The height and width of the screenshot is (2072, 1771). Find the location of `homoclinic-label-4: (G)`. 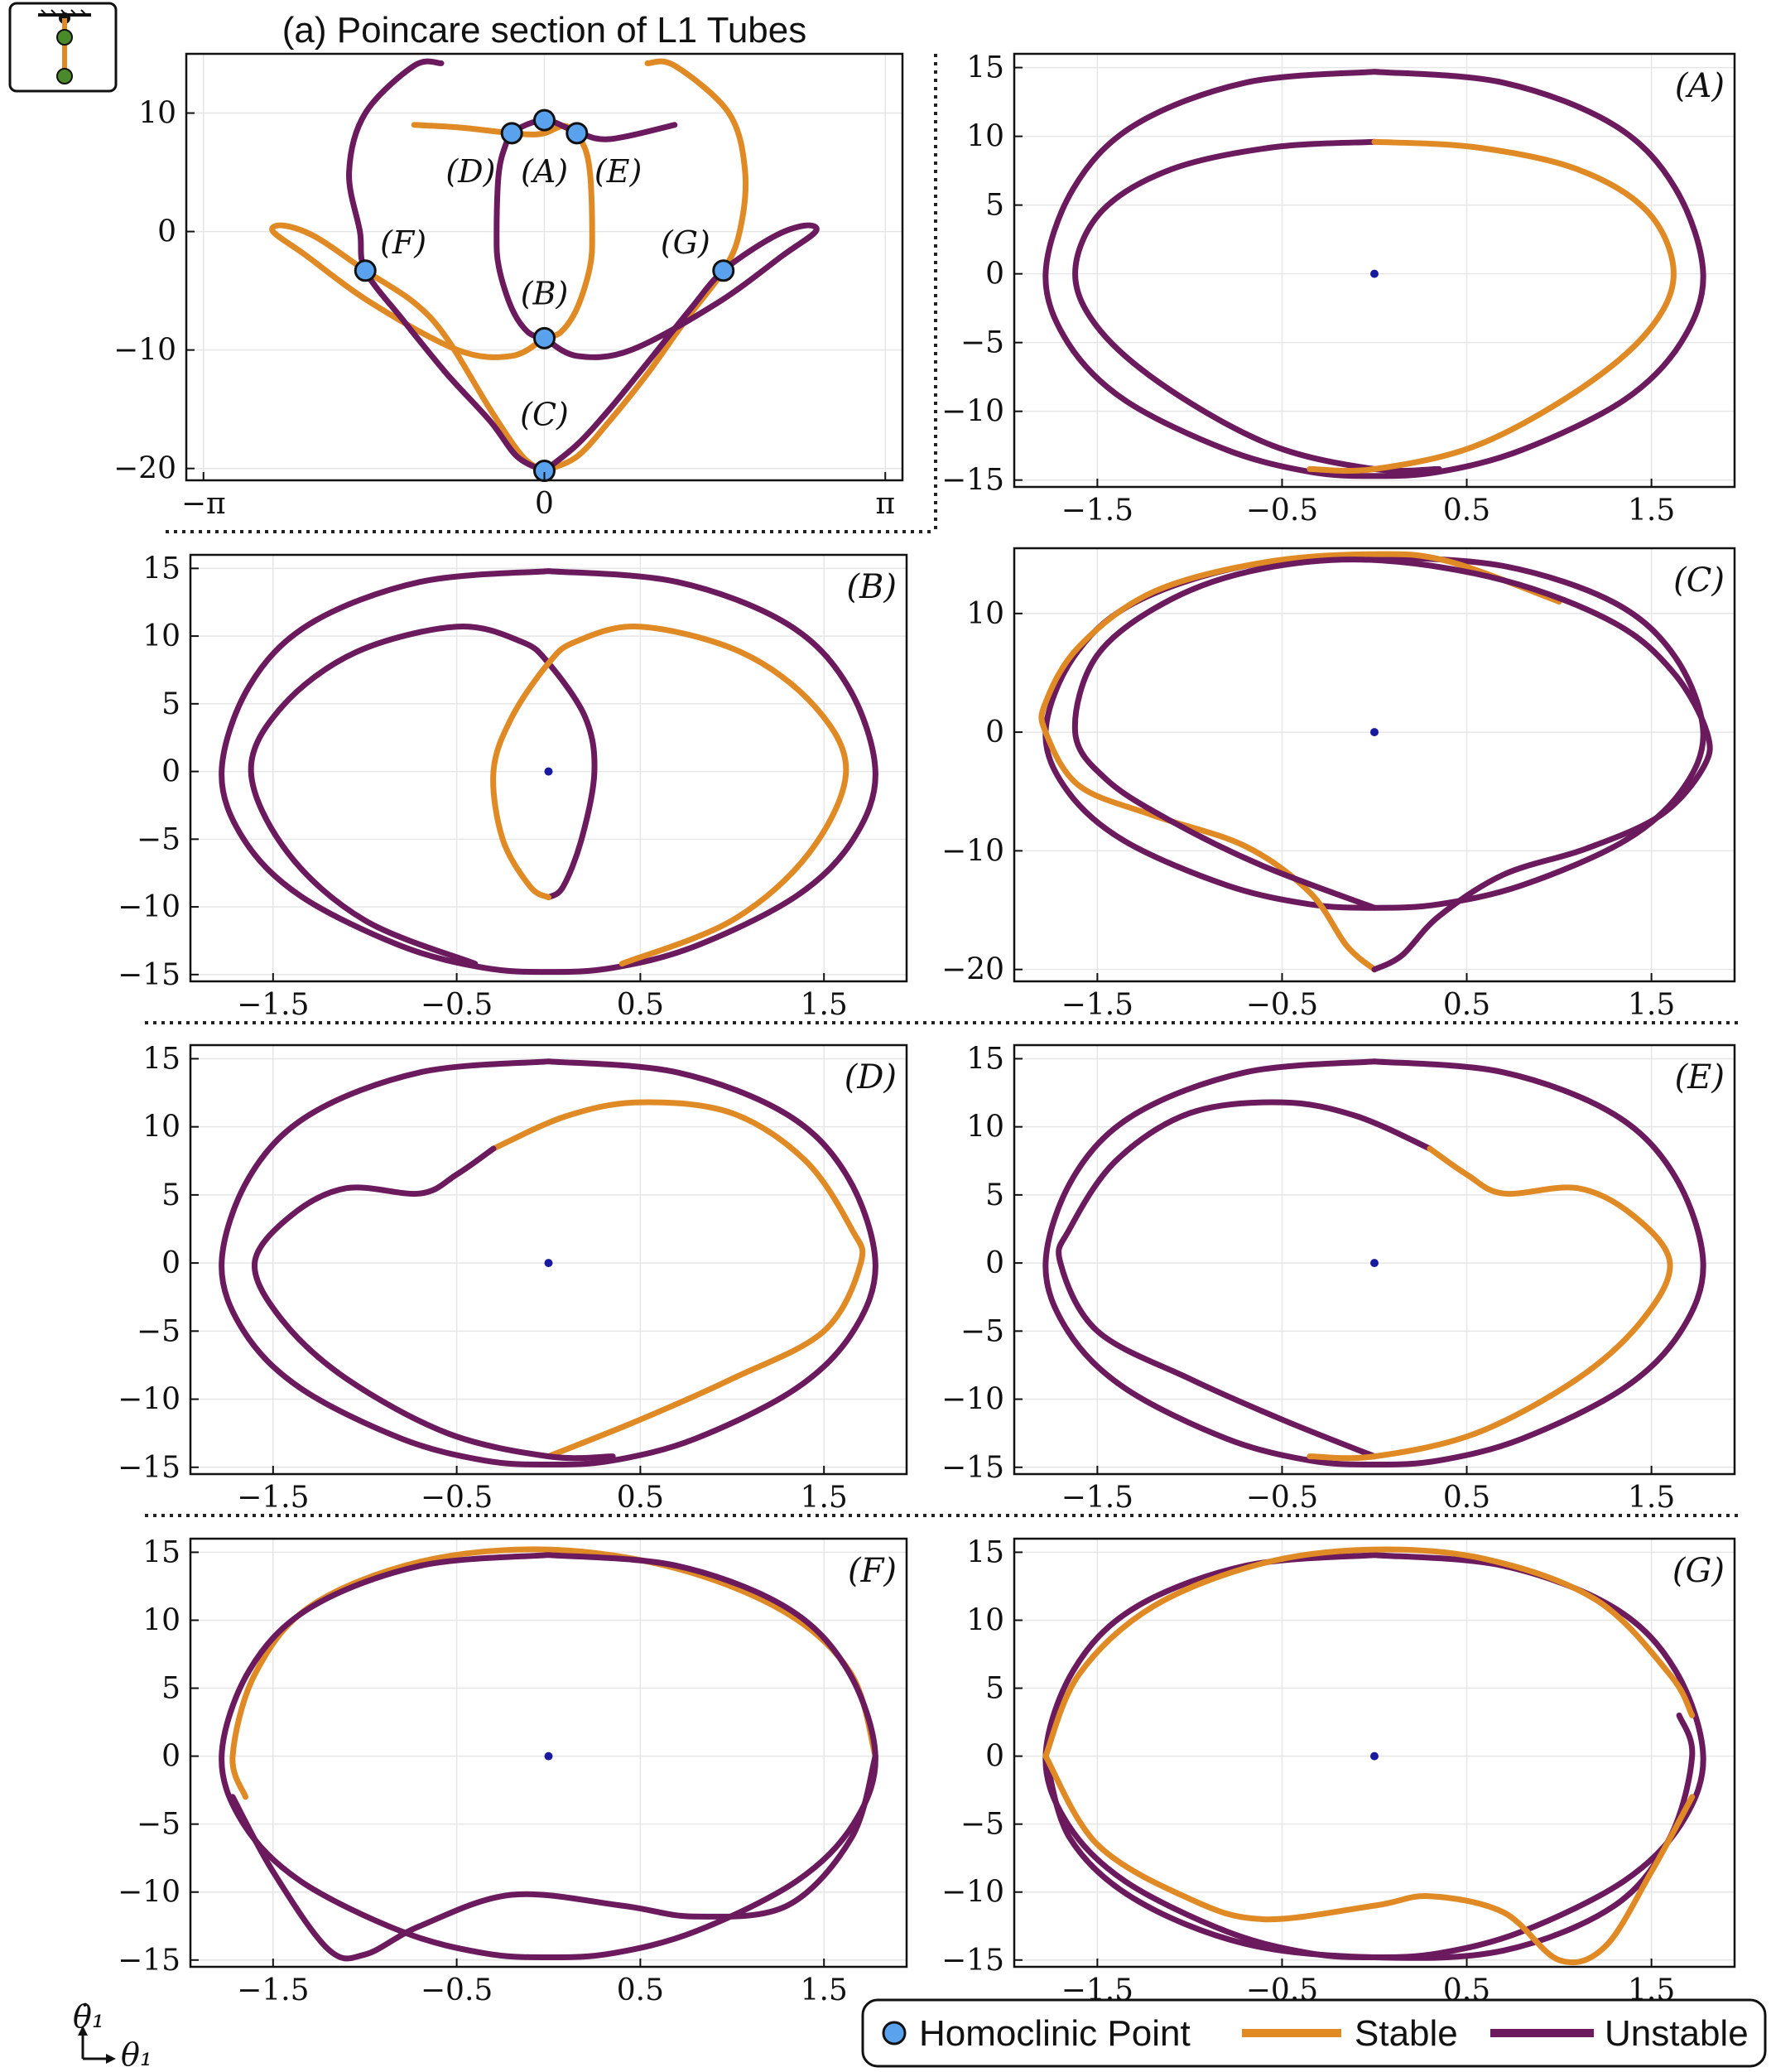

homoclinic-label-4: (G) is located at coordinates (686, 243).